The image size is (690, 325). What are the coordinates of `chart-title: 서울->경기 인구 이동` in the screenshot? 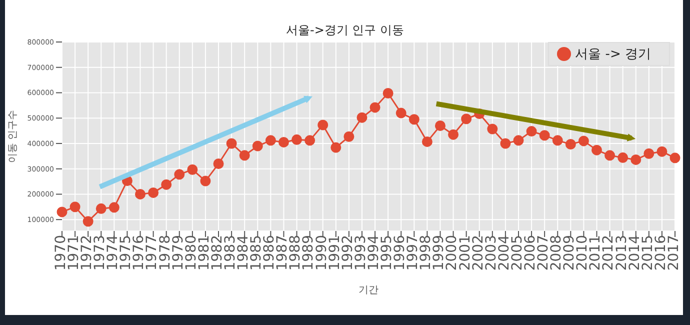 It's located at (344, 30).